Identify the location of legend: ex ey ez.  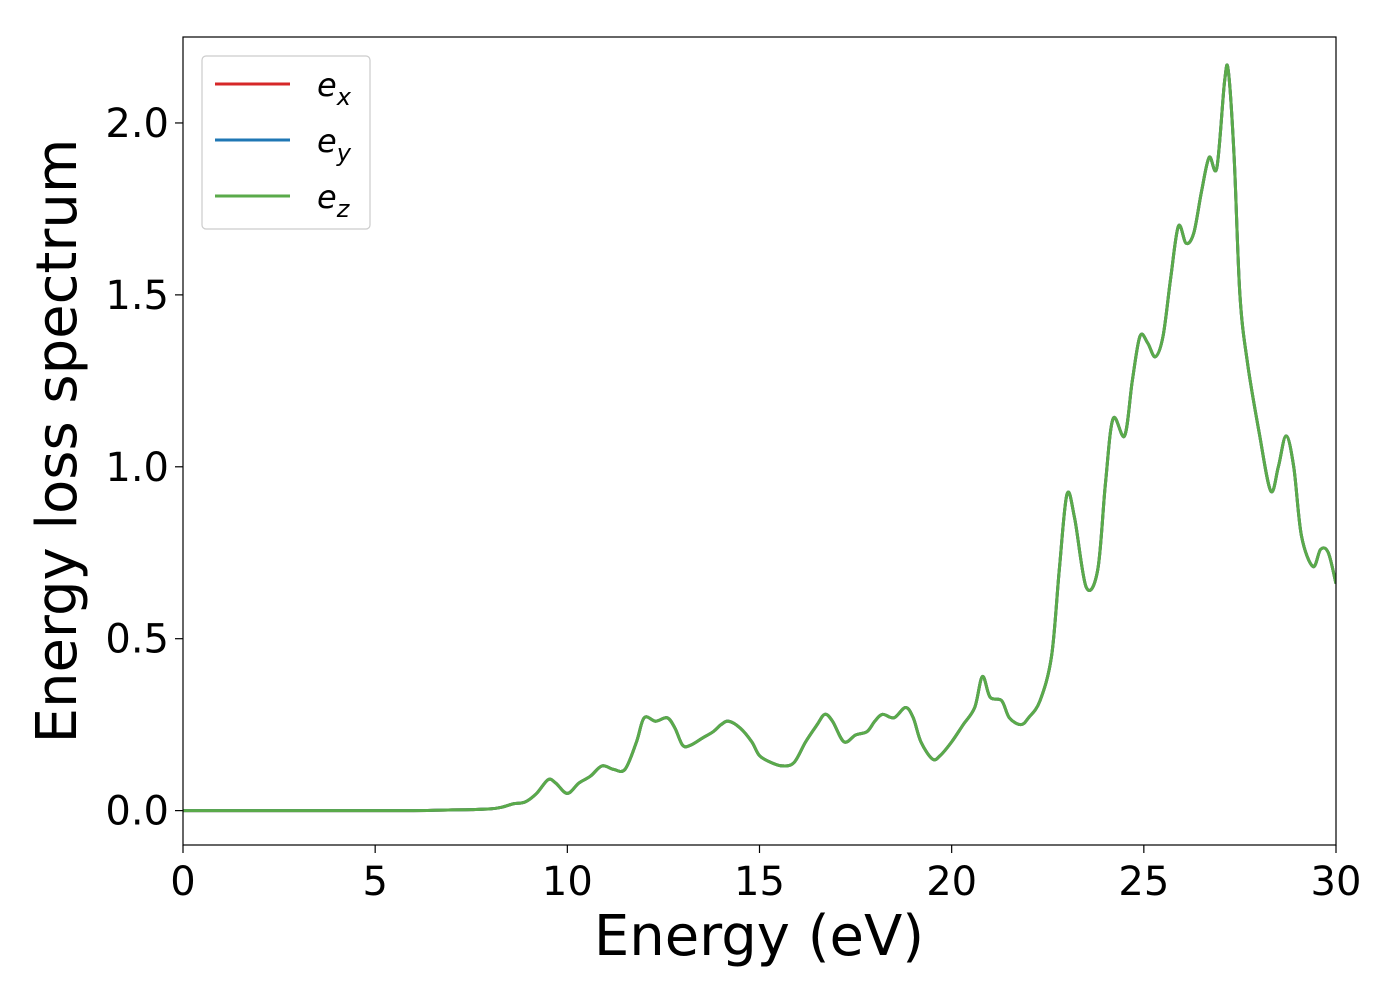
(286, 142).